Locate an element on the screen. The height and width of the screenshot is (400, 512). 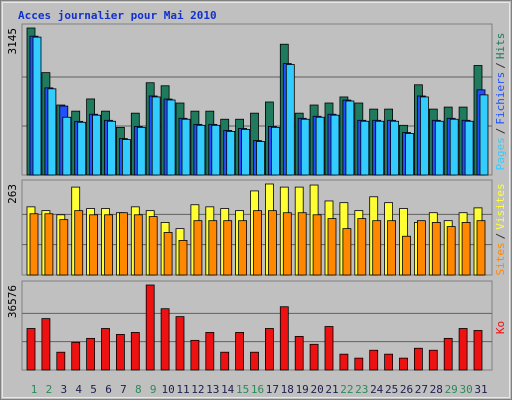
x-tick-label: 16 is located at coordinates (257, 389).